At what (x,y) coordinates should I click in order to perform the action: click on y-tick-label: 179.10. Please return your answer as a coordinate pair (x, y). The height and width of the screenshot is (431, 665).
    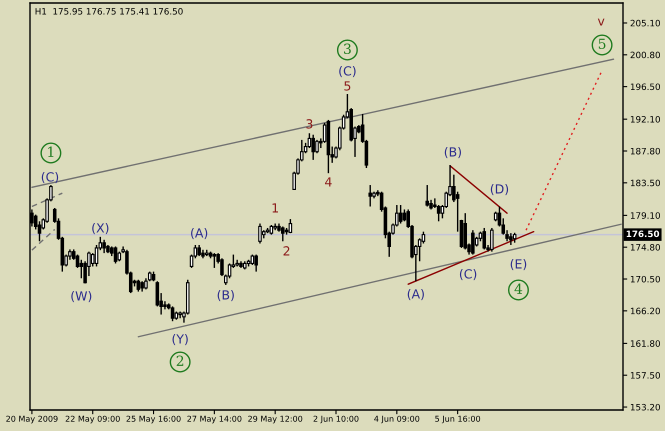
    Looking at the image, I should click on (645, 215).